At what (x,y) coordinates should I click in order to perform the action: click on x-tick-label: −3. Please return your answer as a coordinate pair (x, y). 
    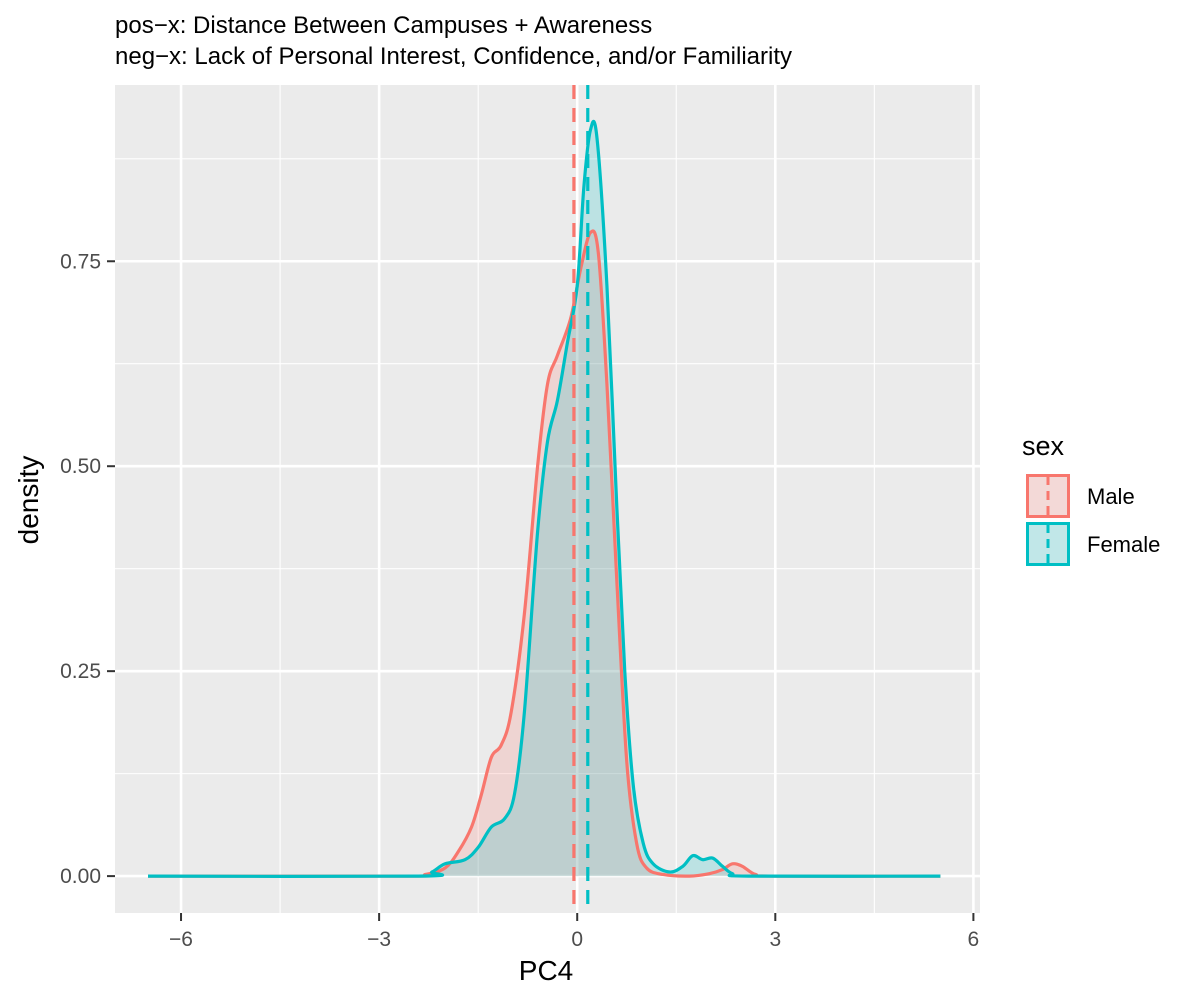
    Looking at the image, I should click on (379, 939).